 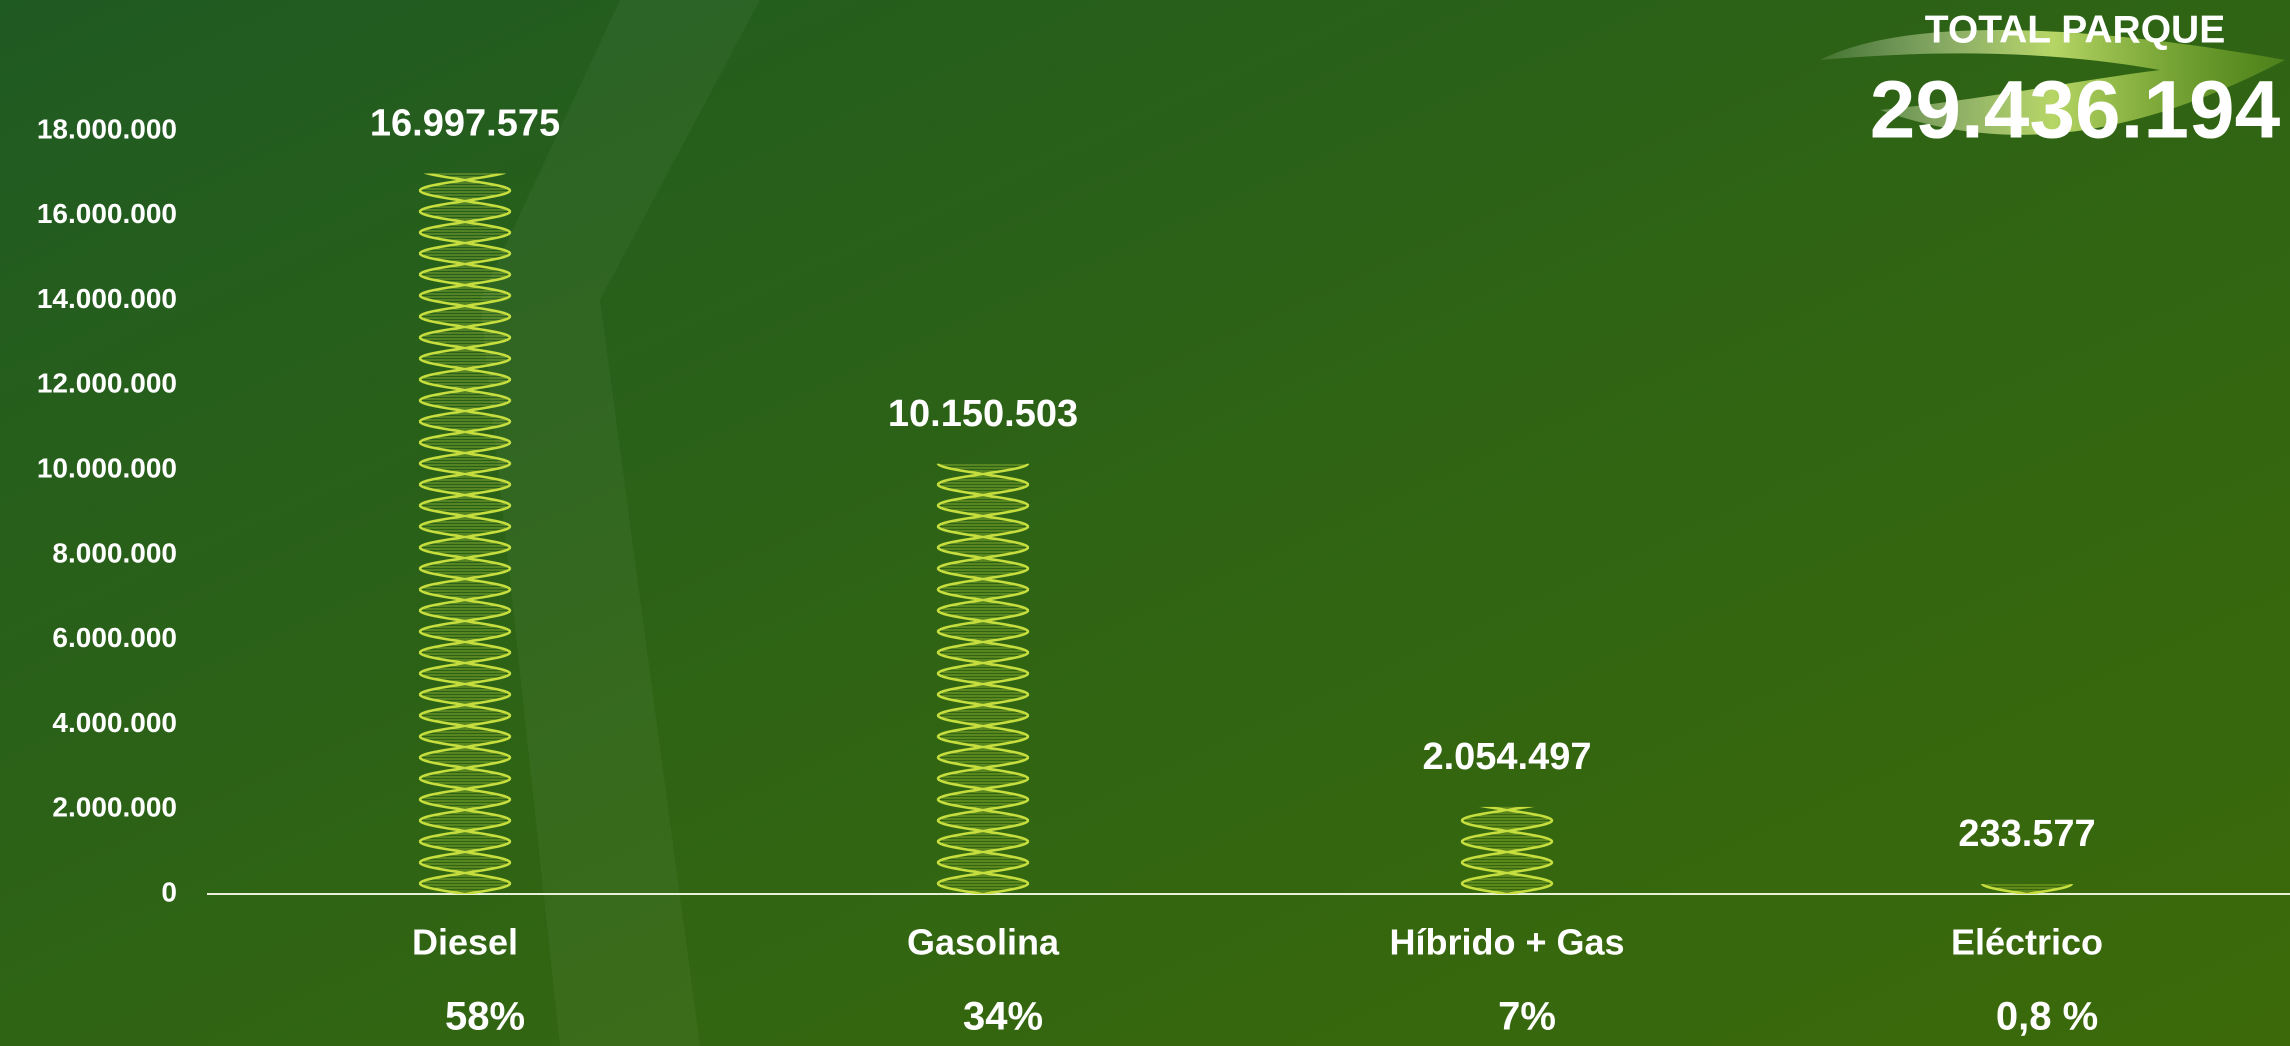 What do you see at coordinates (1506, 942) in the screenshot?
I see `x-tick-label: Híbrido + Gas` at bounding box center [1506, 942].